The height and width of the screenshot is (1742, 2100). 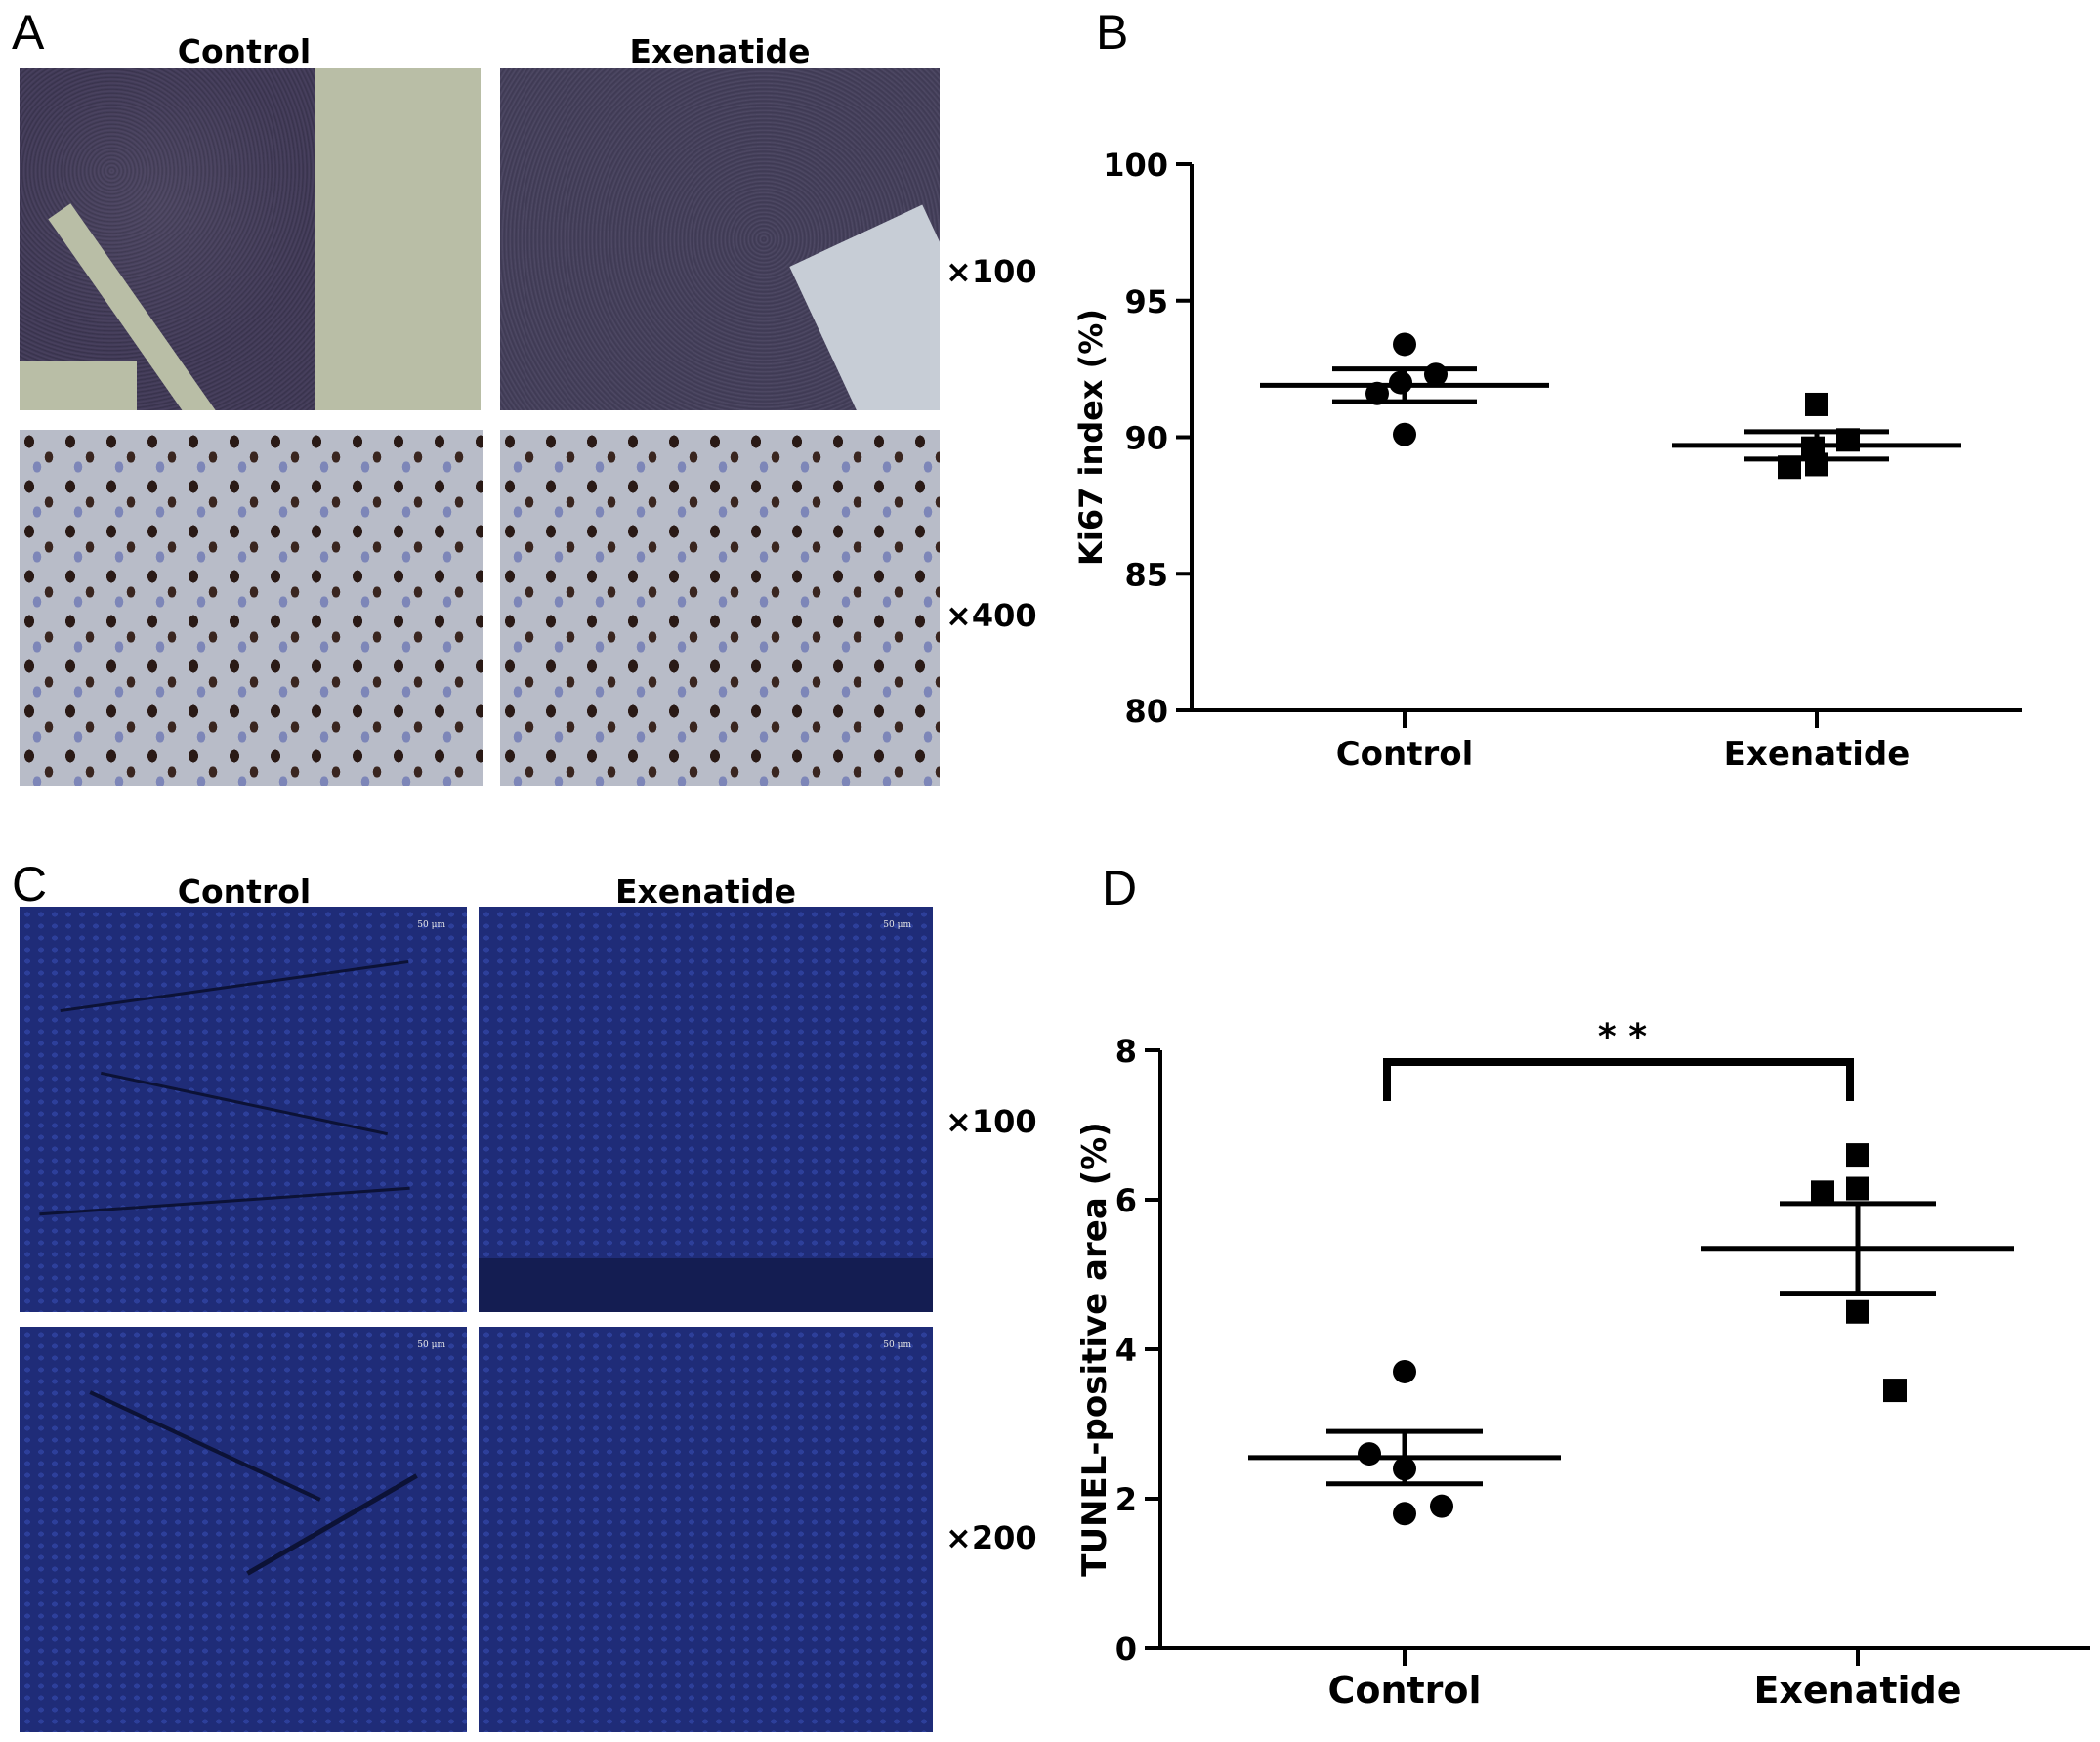 I want to click on panel-a-exenatide-stroma-region, so click(x=864, y=307).